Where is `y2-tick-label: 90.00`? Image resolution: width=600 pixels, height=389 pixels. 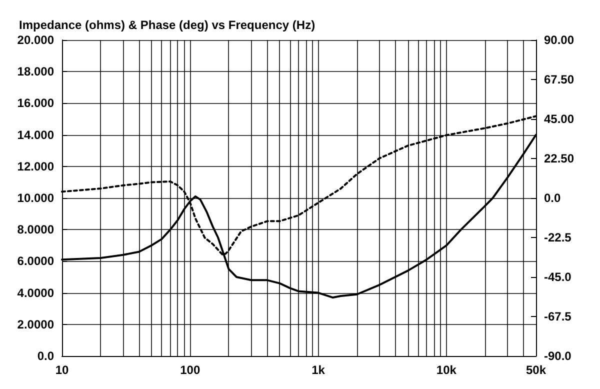
y2-tick-label: 90.00 is located at coordinates (559, 40).